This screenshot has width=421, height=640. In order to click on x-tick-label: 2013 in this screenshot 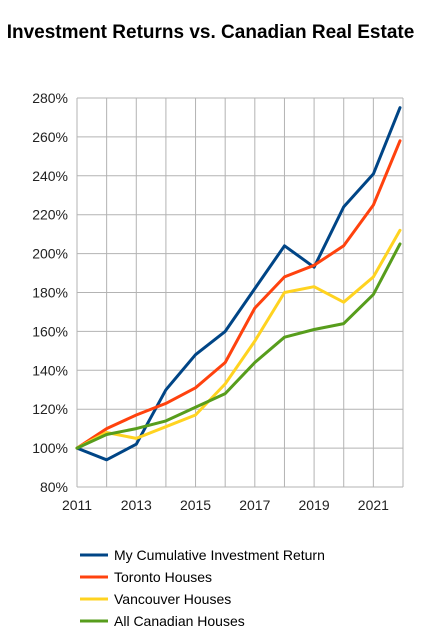, I will do `click(136, 505)`.